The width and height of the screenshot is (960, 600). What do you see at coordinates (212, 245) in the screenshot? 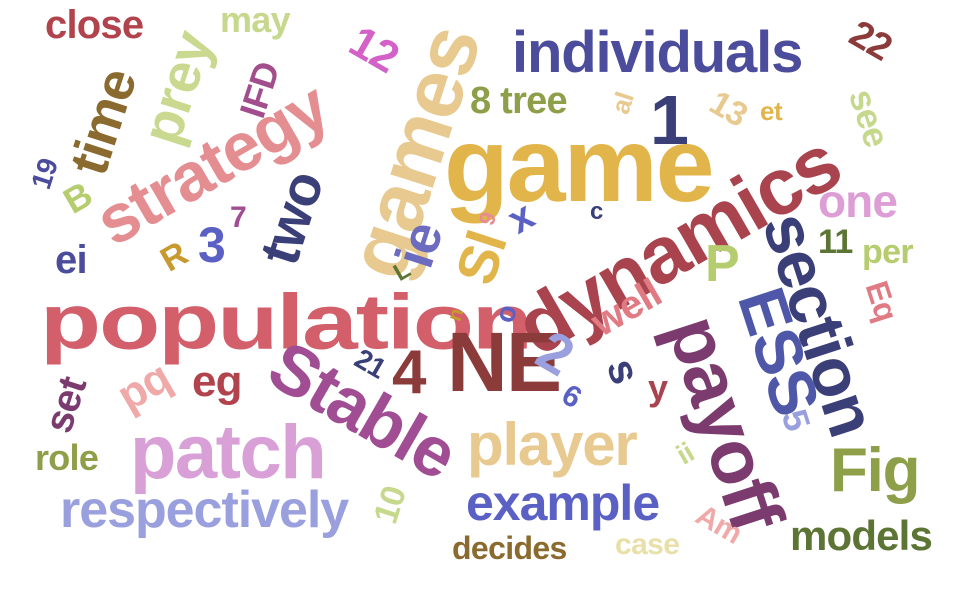
I see `word-3: 3` at bounding box center [212, 245].